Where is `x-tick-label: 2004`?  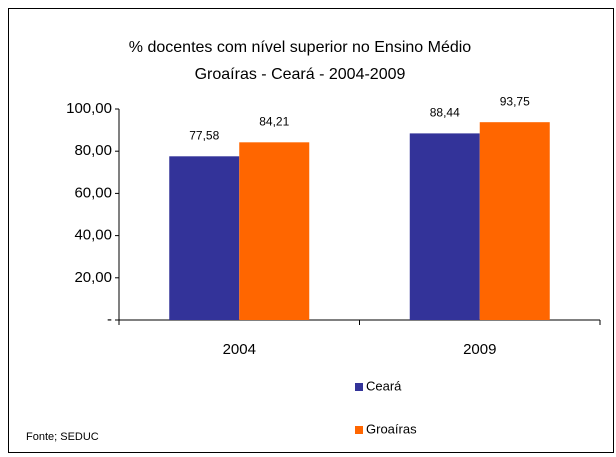 x-tick-label: 2004 is located at coordinates (239, 349).